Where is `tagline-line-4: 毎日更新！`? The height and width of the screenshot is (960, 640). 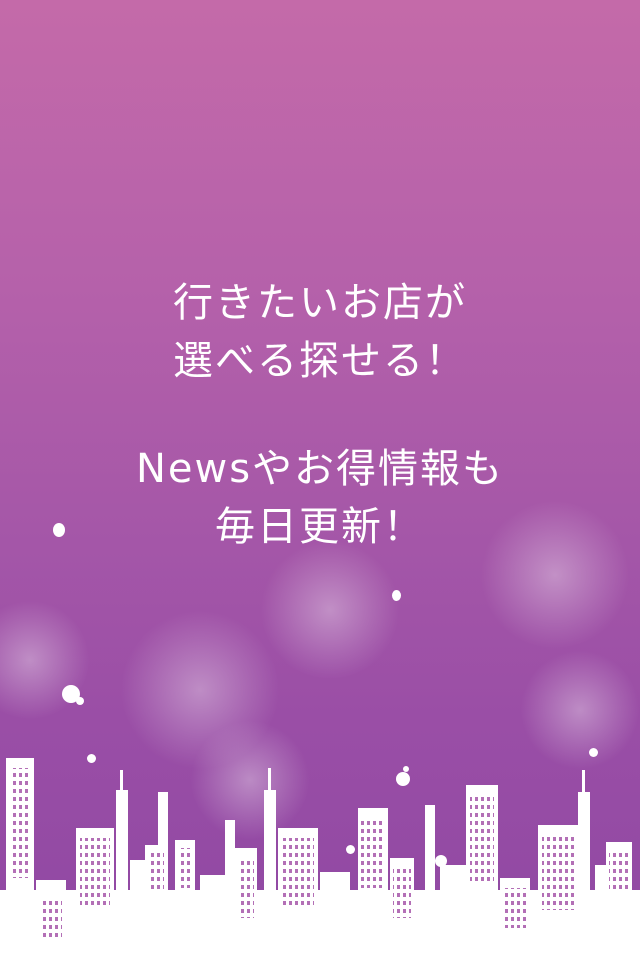 tagline-line-4: 毎日更新！ is located at coordinates (320, 527).